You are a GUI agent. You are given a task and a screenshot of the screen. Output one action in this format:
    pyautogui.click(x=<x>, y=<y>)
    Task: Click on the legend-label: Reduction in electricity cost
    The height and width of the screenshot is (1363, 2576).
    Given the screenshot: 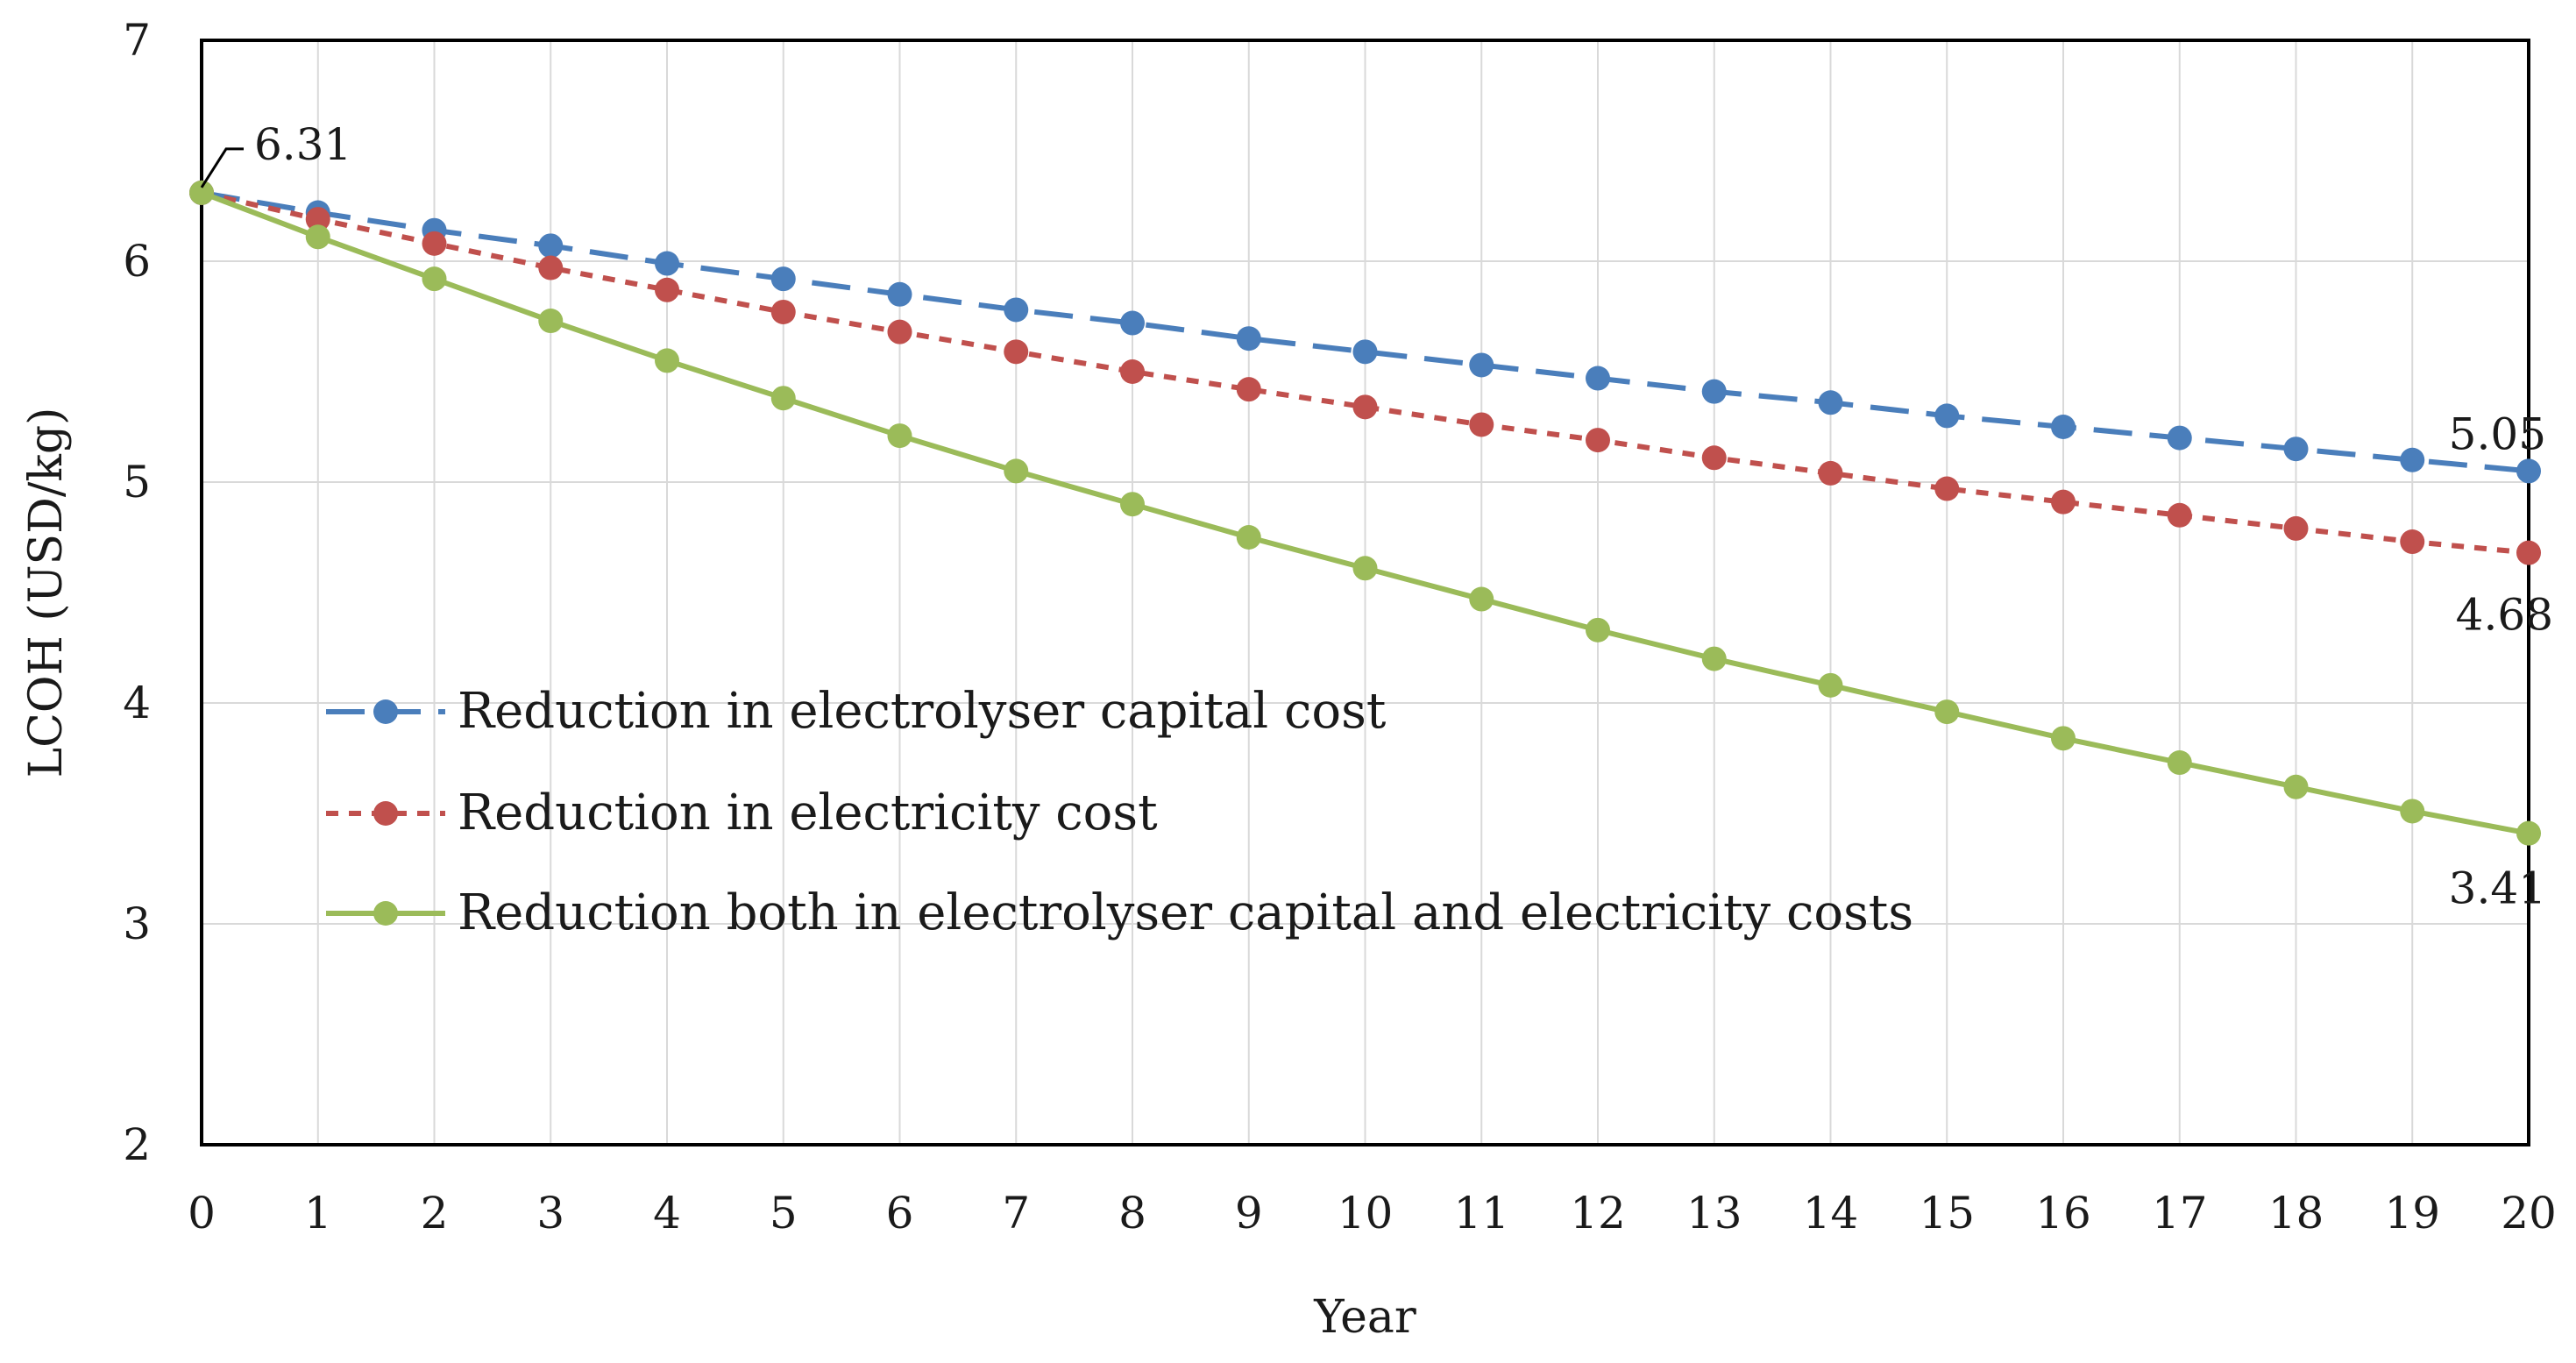 What is the action you would take?
    pyautogui.click(x=808, y=812)
    